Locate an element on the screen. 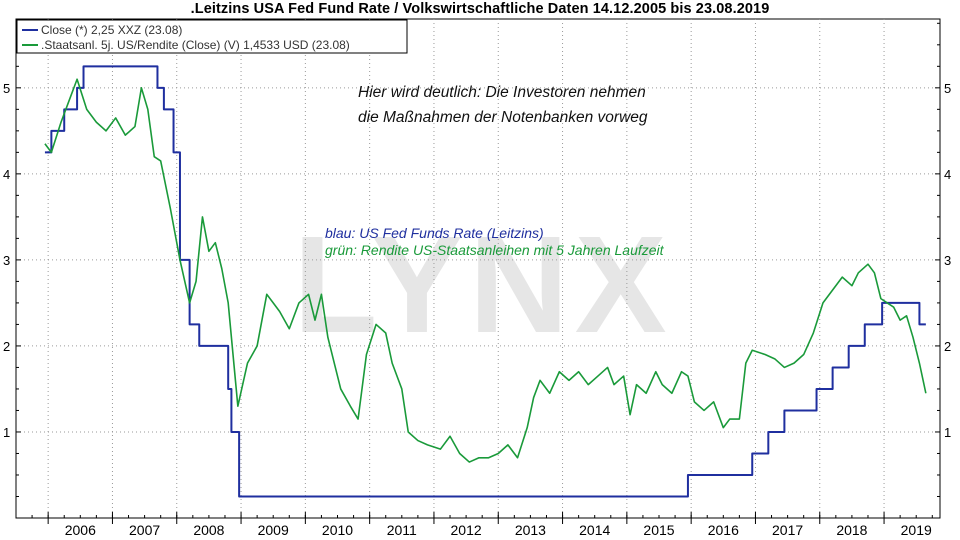  x-tick-label: 2010 is located at coordinates (337, 530).